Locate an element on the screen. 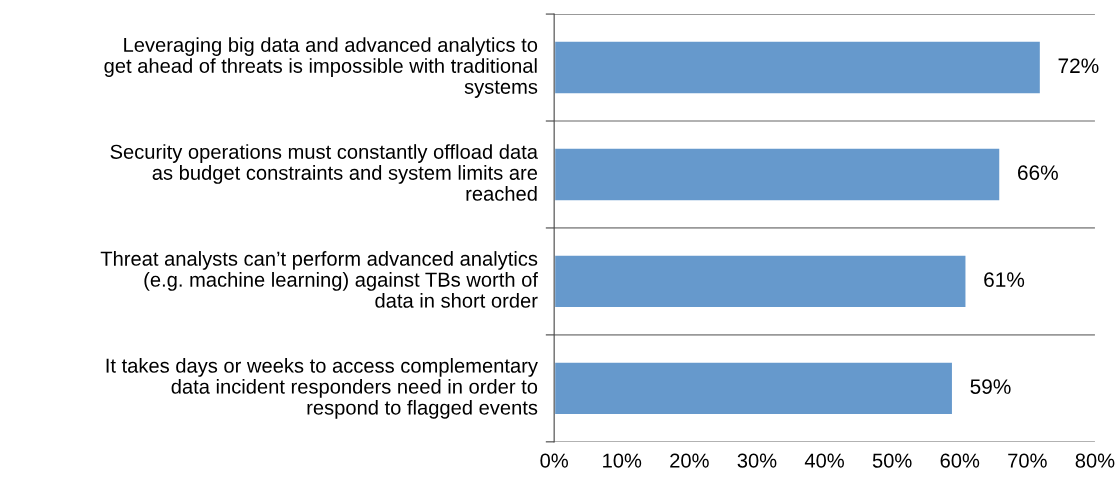 Image resolution: width=1115 pixels, height=485 pixels. x-tick-label: 80% is located at coordinates (1095, 460).